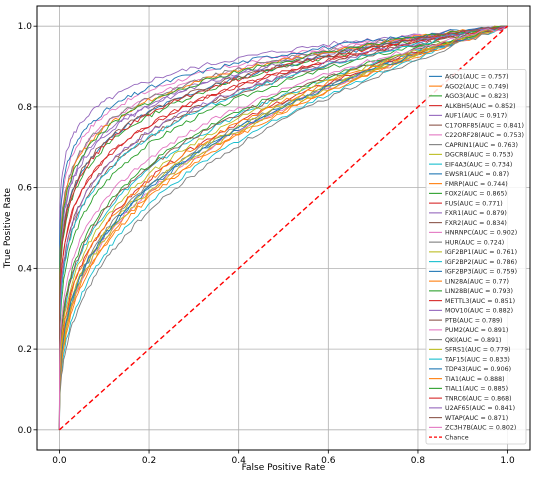  What do you see at coordinates (477, 96) in the screenshot?
I see `legend-entry: AGO3(AUC = 0.823)` at bounding box center [477, 96].